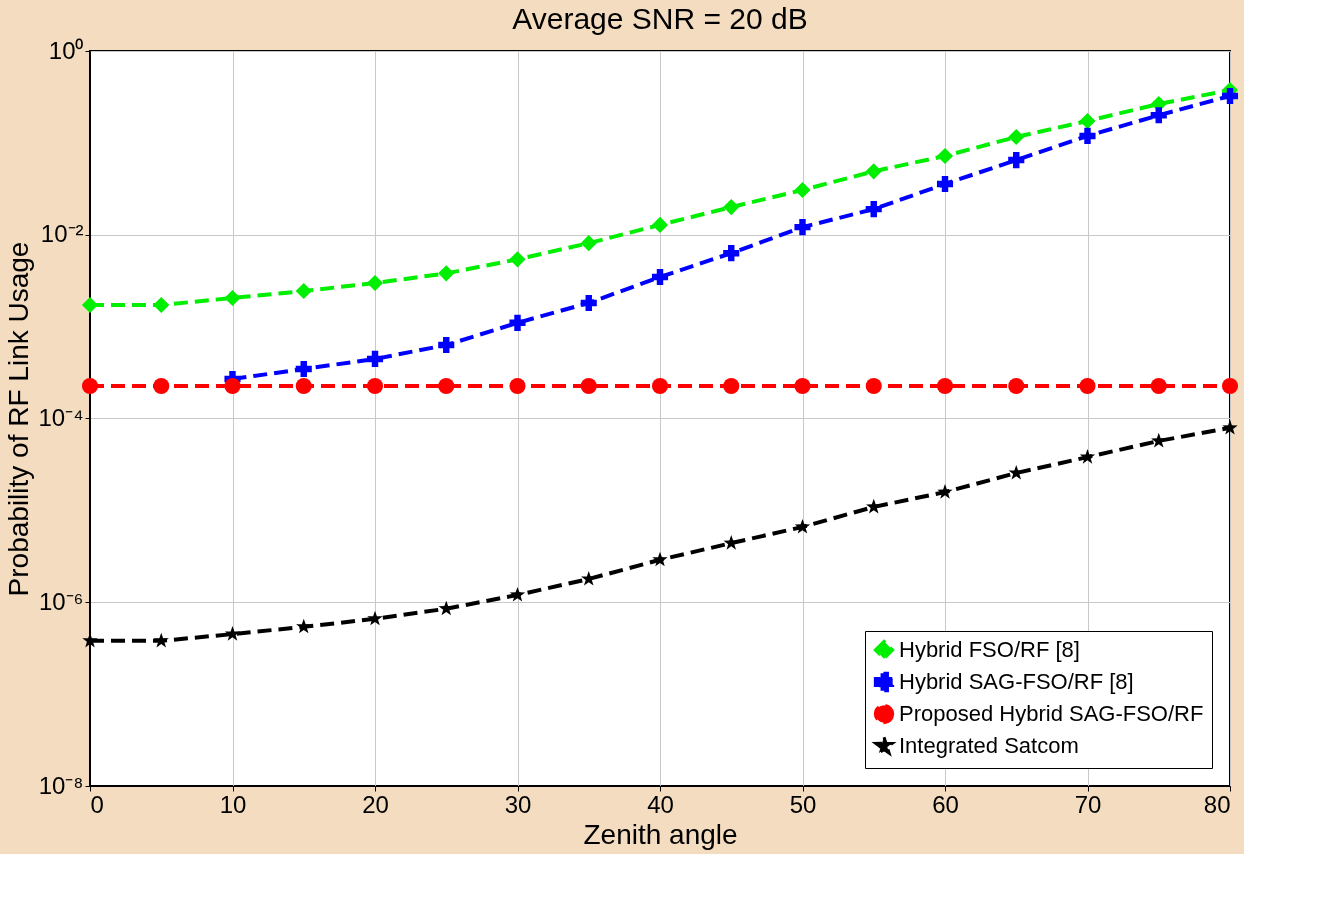  What do you see at coordinates (1088, 804) in the screenshot?
I see `x-tick-label: 70` at bounding box center [1088, 804].